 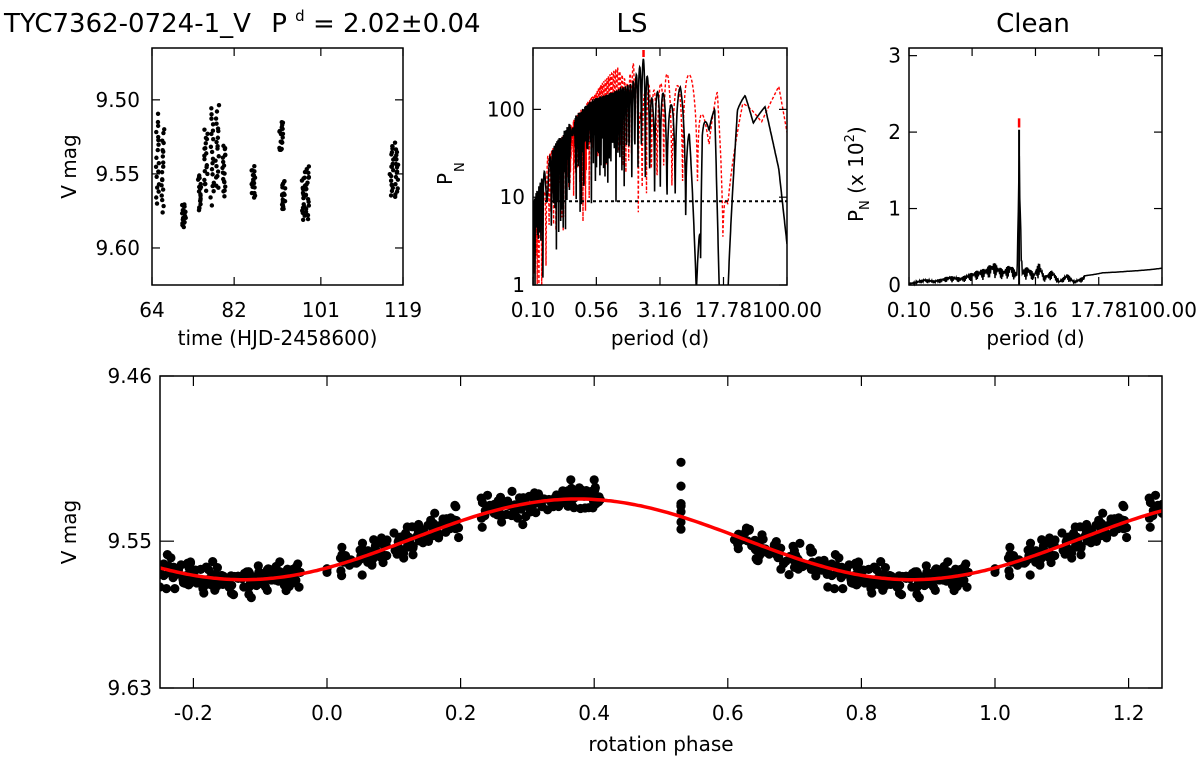 I want to click on clean-title: Clean, so click(x=1033, y=24).